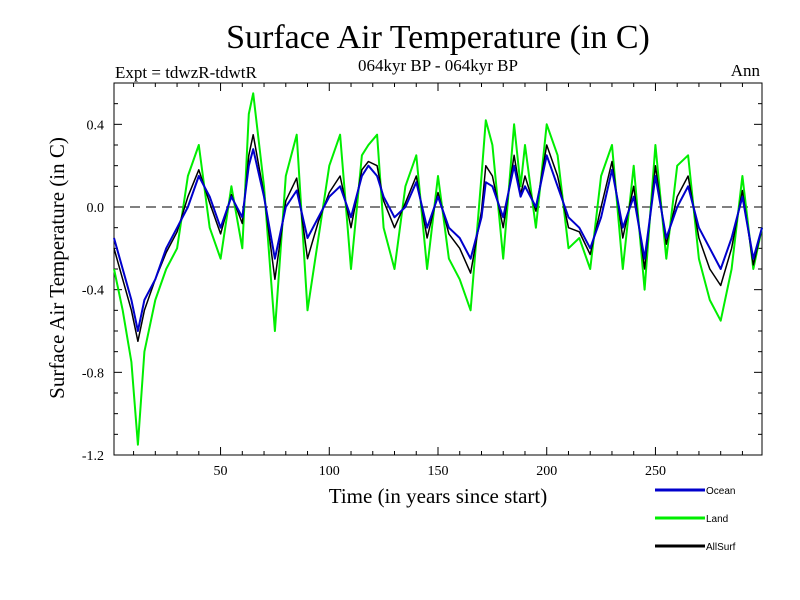 This screenshot has height=600, width=800. I want to click on chart-title: Surface Air Temperature (in C), so click(438, 37).